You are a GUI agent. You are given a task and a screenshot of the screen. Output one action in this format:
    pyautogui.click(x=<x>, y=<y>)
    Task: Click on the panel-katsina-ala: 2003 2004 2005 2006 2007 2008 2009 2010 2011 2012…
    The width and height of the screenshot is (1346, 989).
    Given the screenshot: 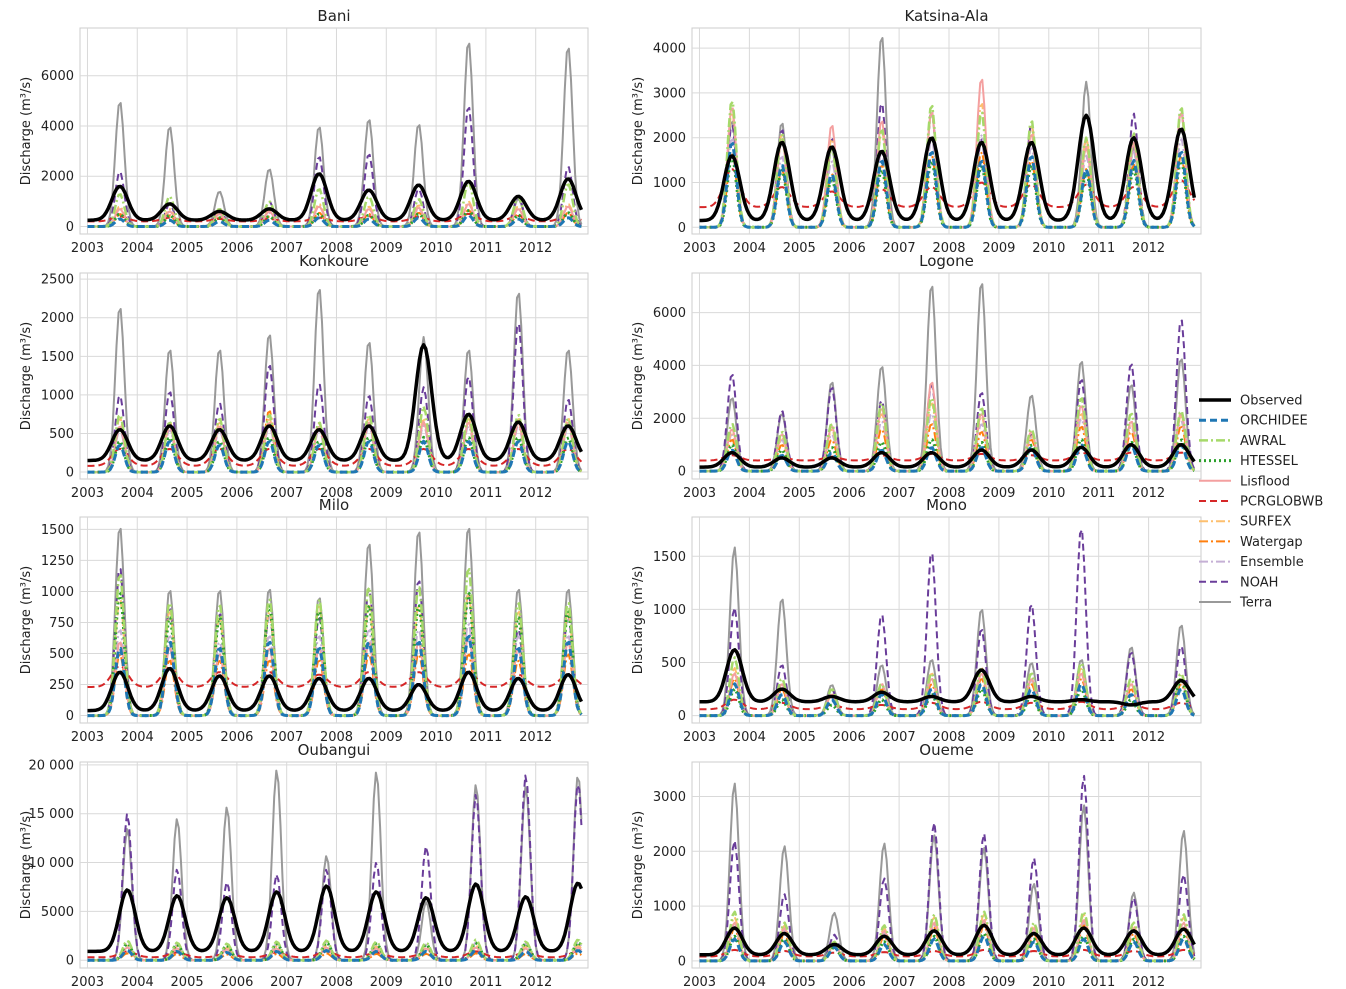 What is the action you would take?
    pyautogui.click(x=916, y=131)
    